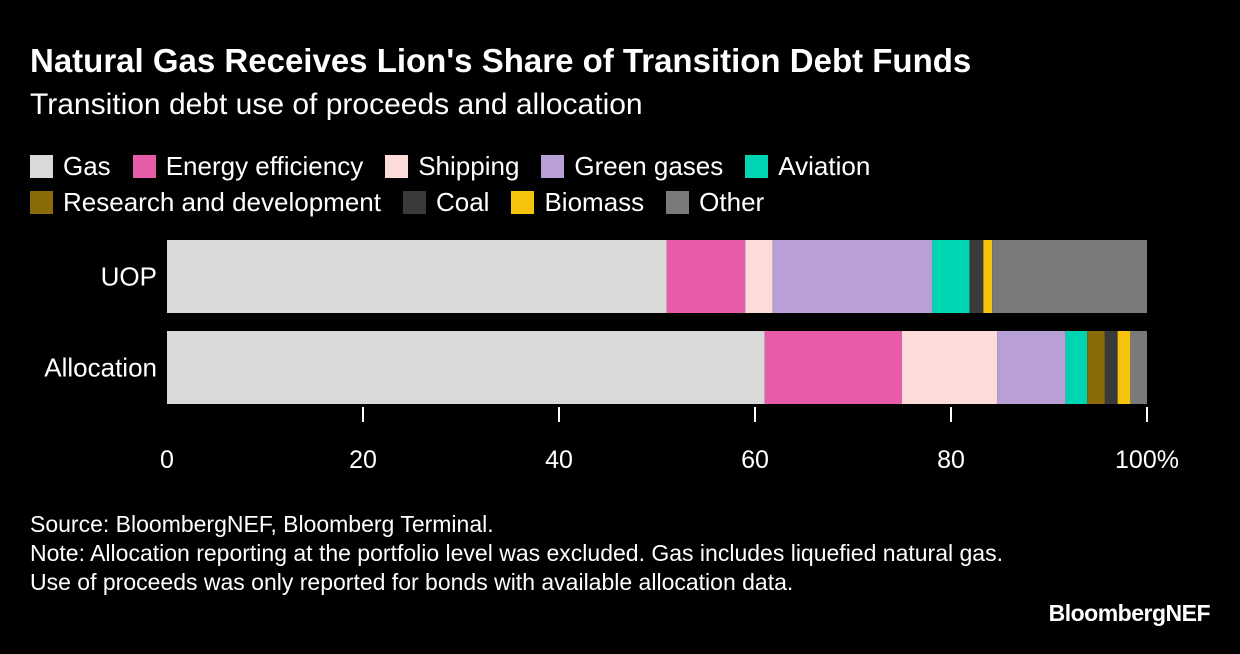  I want to click on x-tick-label: 60, so click(755, 460).